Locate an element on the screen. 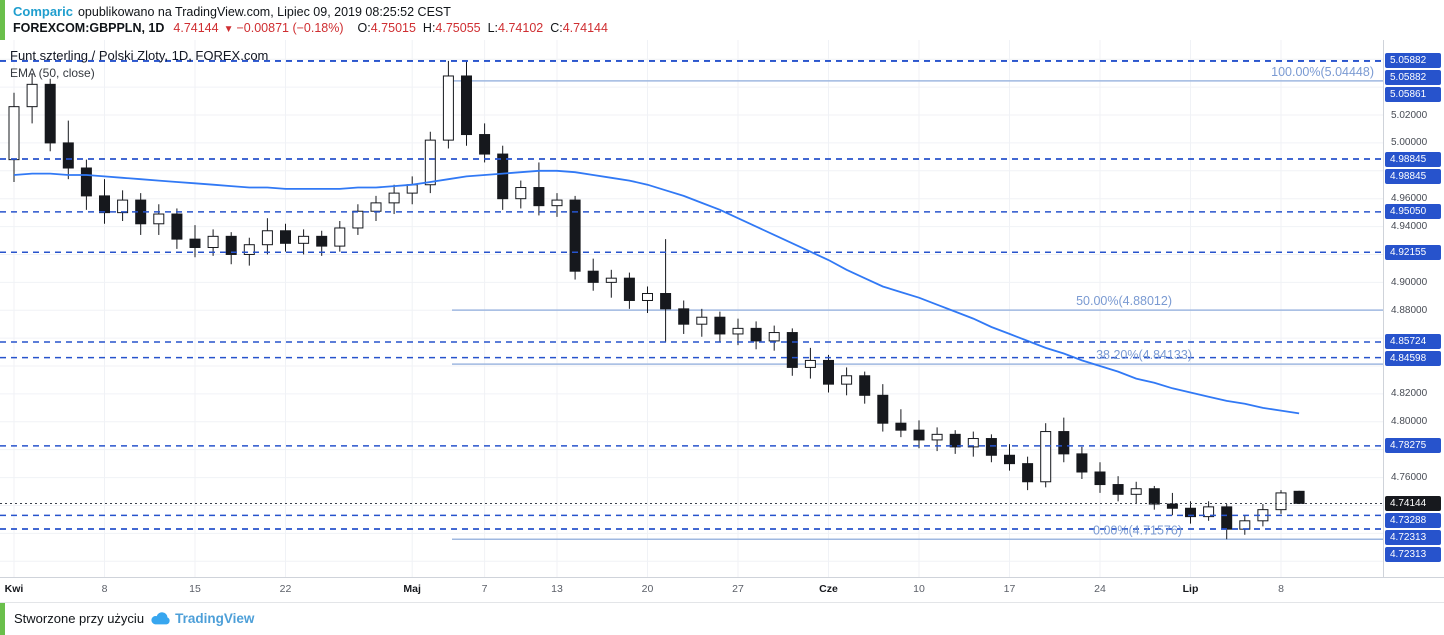  time-axis-label: 17 is located at coordinates (1009, 589).